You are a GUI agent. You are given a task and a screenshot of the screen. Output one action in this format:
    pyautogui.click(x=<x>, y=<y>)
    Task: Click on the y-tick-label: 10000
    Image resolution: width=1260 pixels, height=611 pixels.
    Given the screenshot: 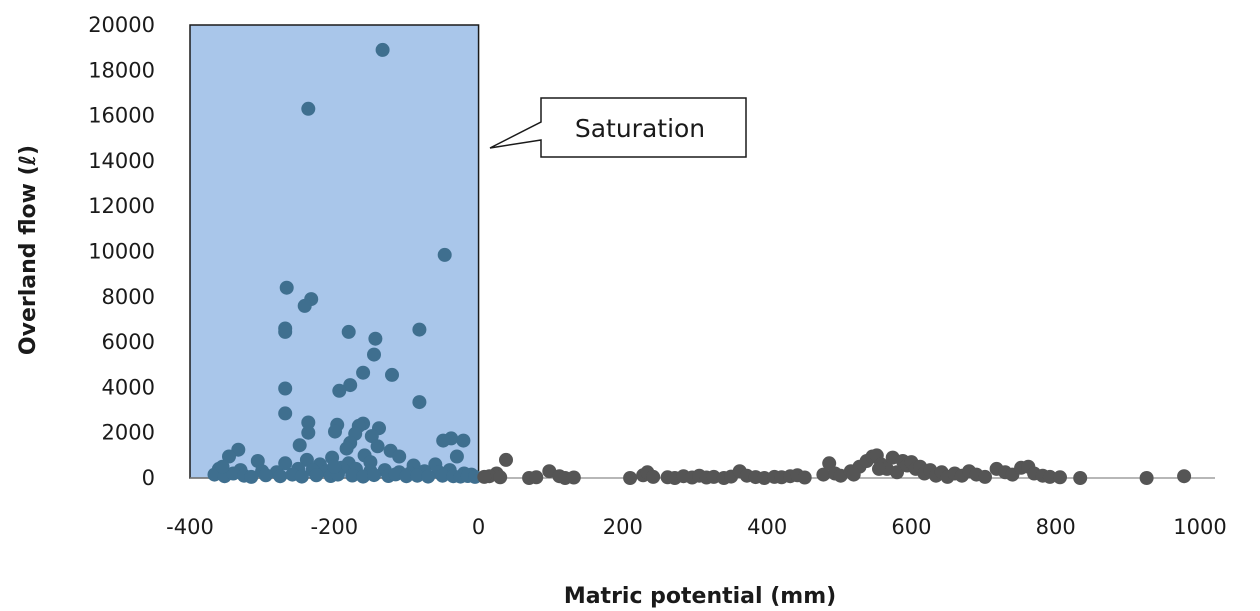 What is the action you would take?
    pyautogui.click(x=121, y=252)
    